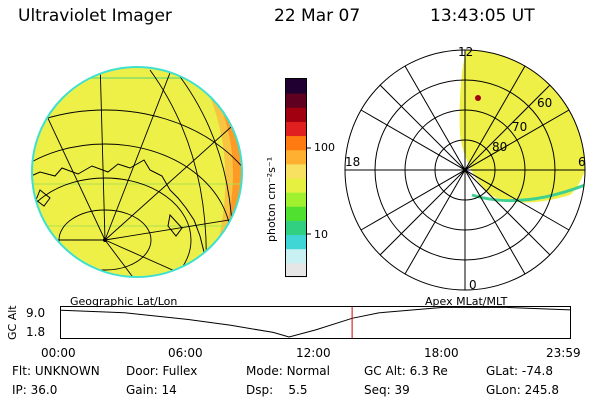 This screenshot has height=400, width=600. Describe the element at coordinates (519, 371) in the screenshot. I see `status-glat: GLat: -74.8` at that location.